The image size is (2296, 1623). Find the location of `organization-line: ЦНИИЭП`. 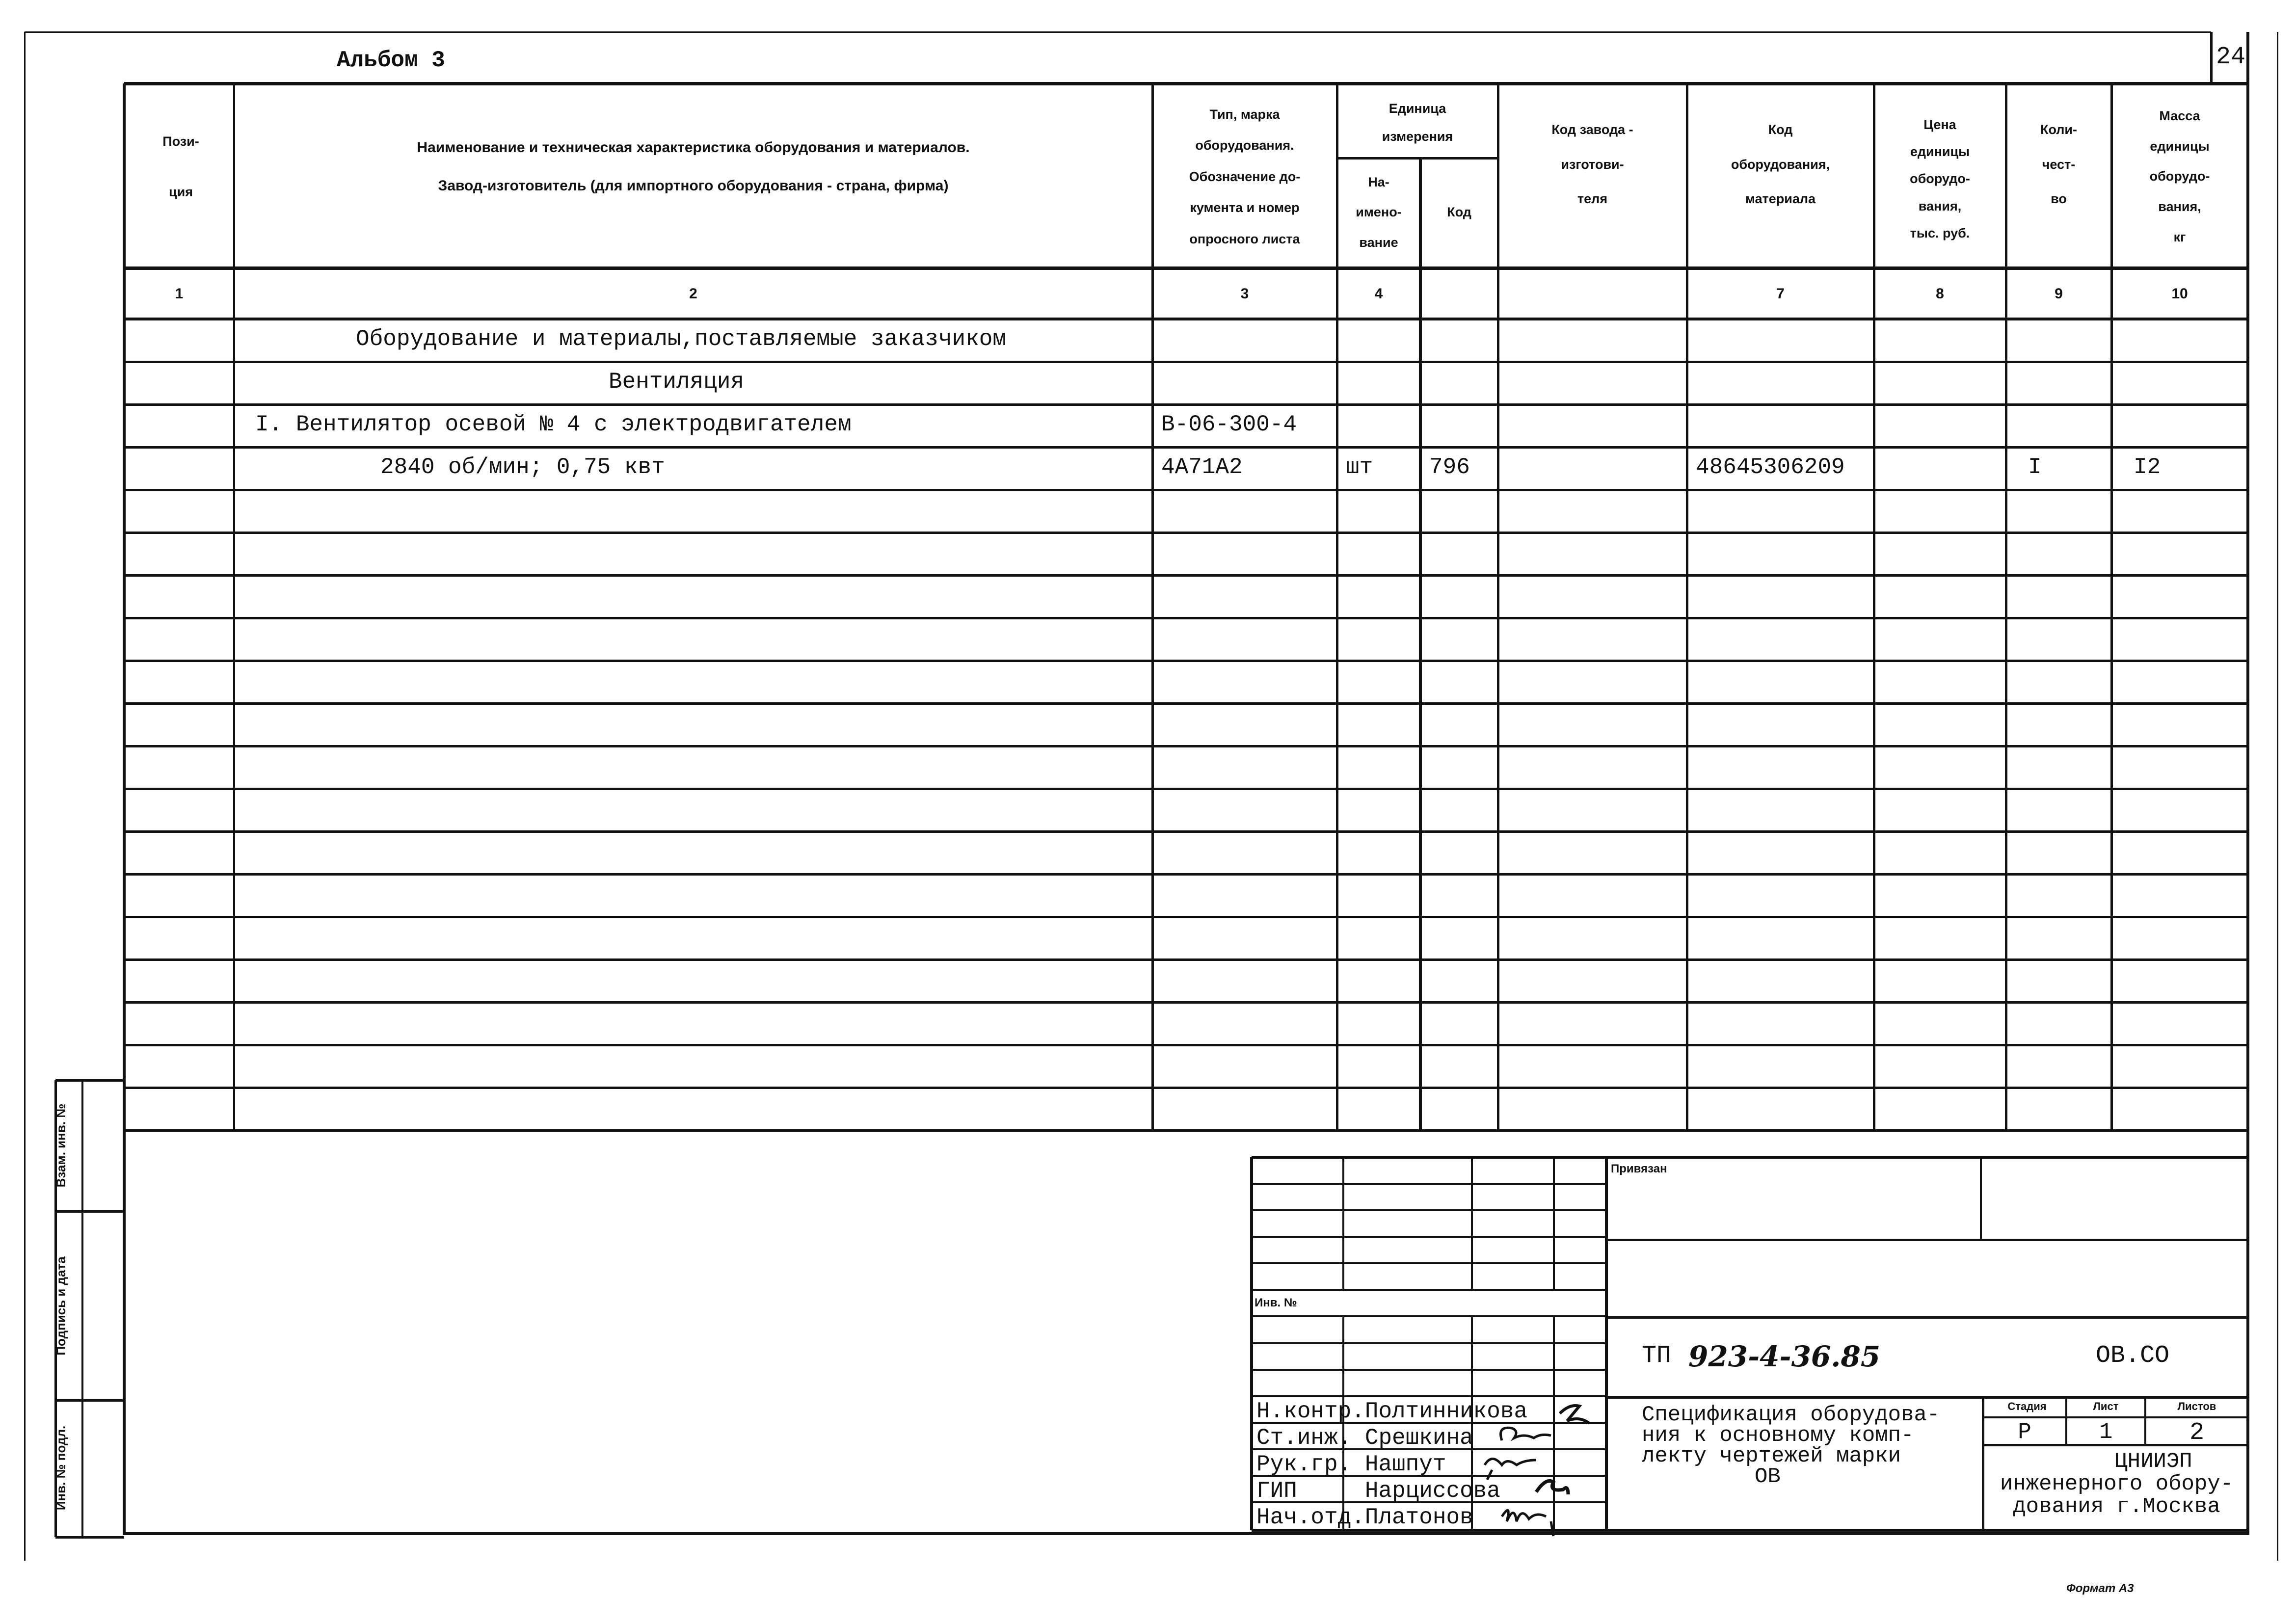

organization-line: ЦНИИЭП is located at coordinates (2153, 1461).